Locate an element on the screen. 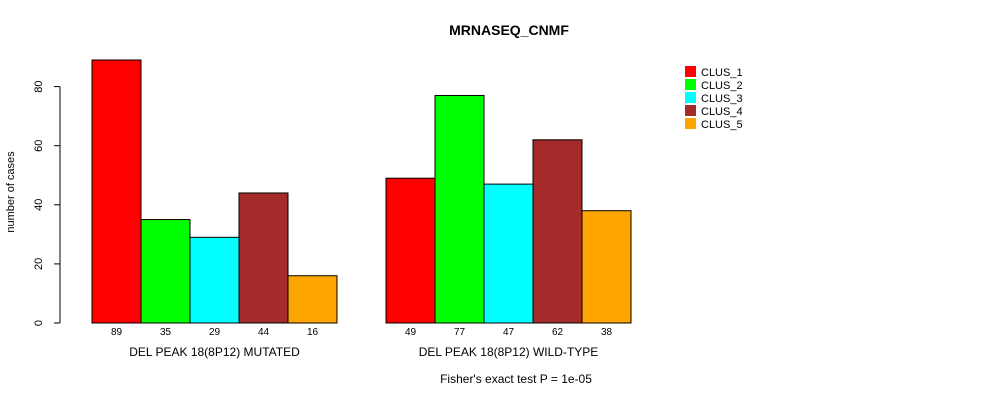 The width and height of the screenshot is (990, 400). bar-value-label: 89 is located at coordinates (117, 332).